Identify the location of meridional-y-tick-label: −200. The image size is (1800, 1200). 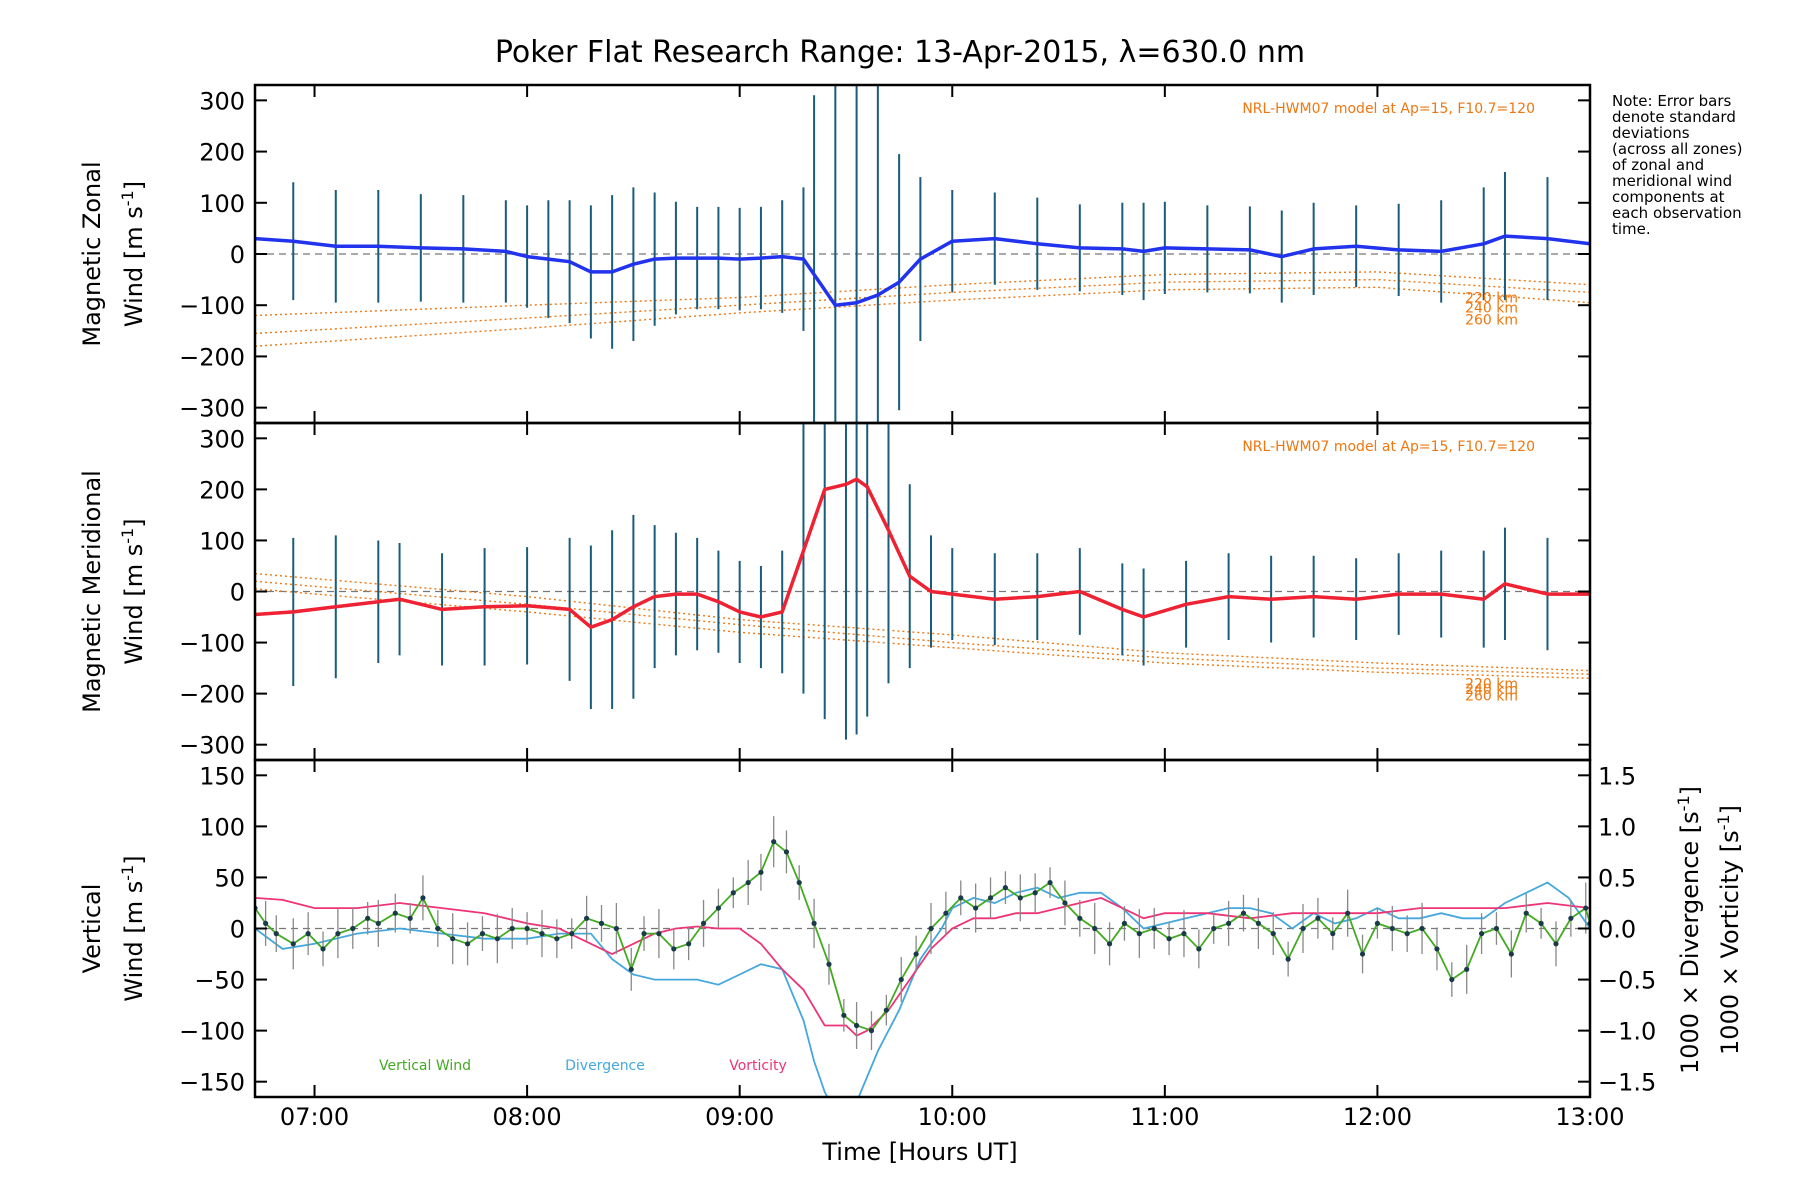
(212, 695).